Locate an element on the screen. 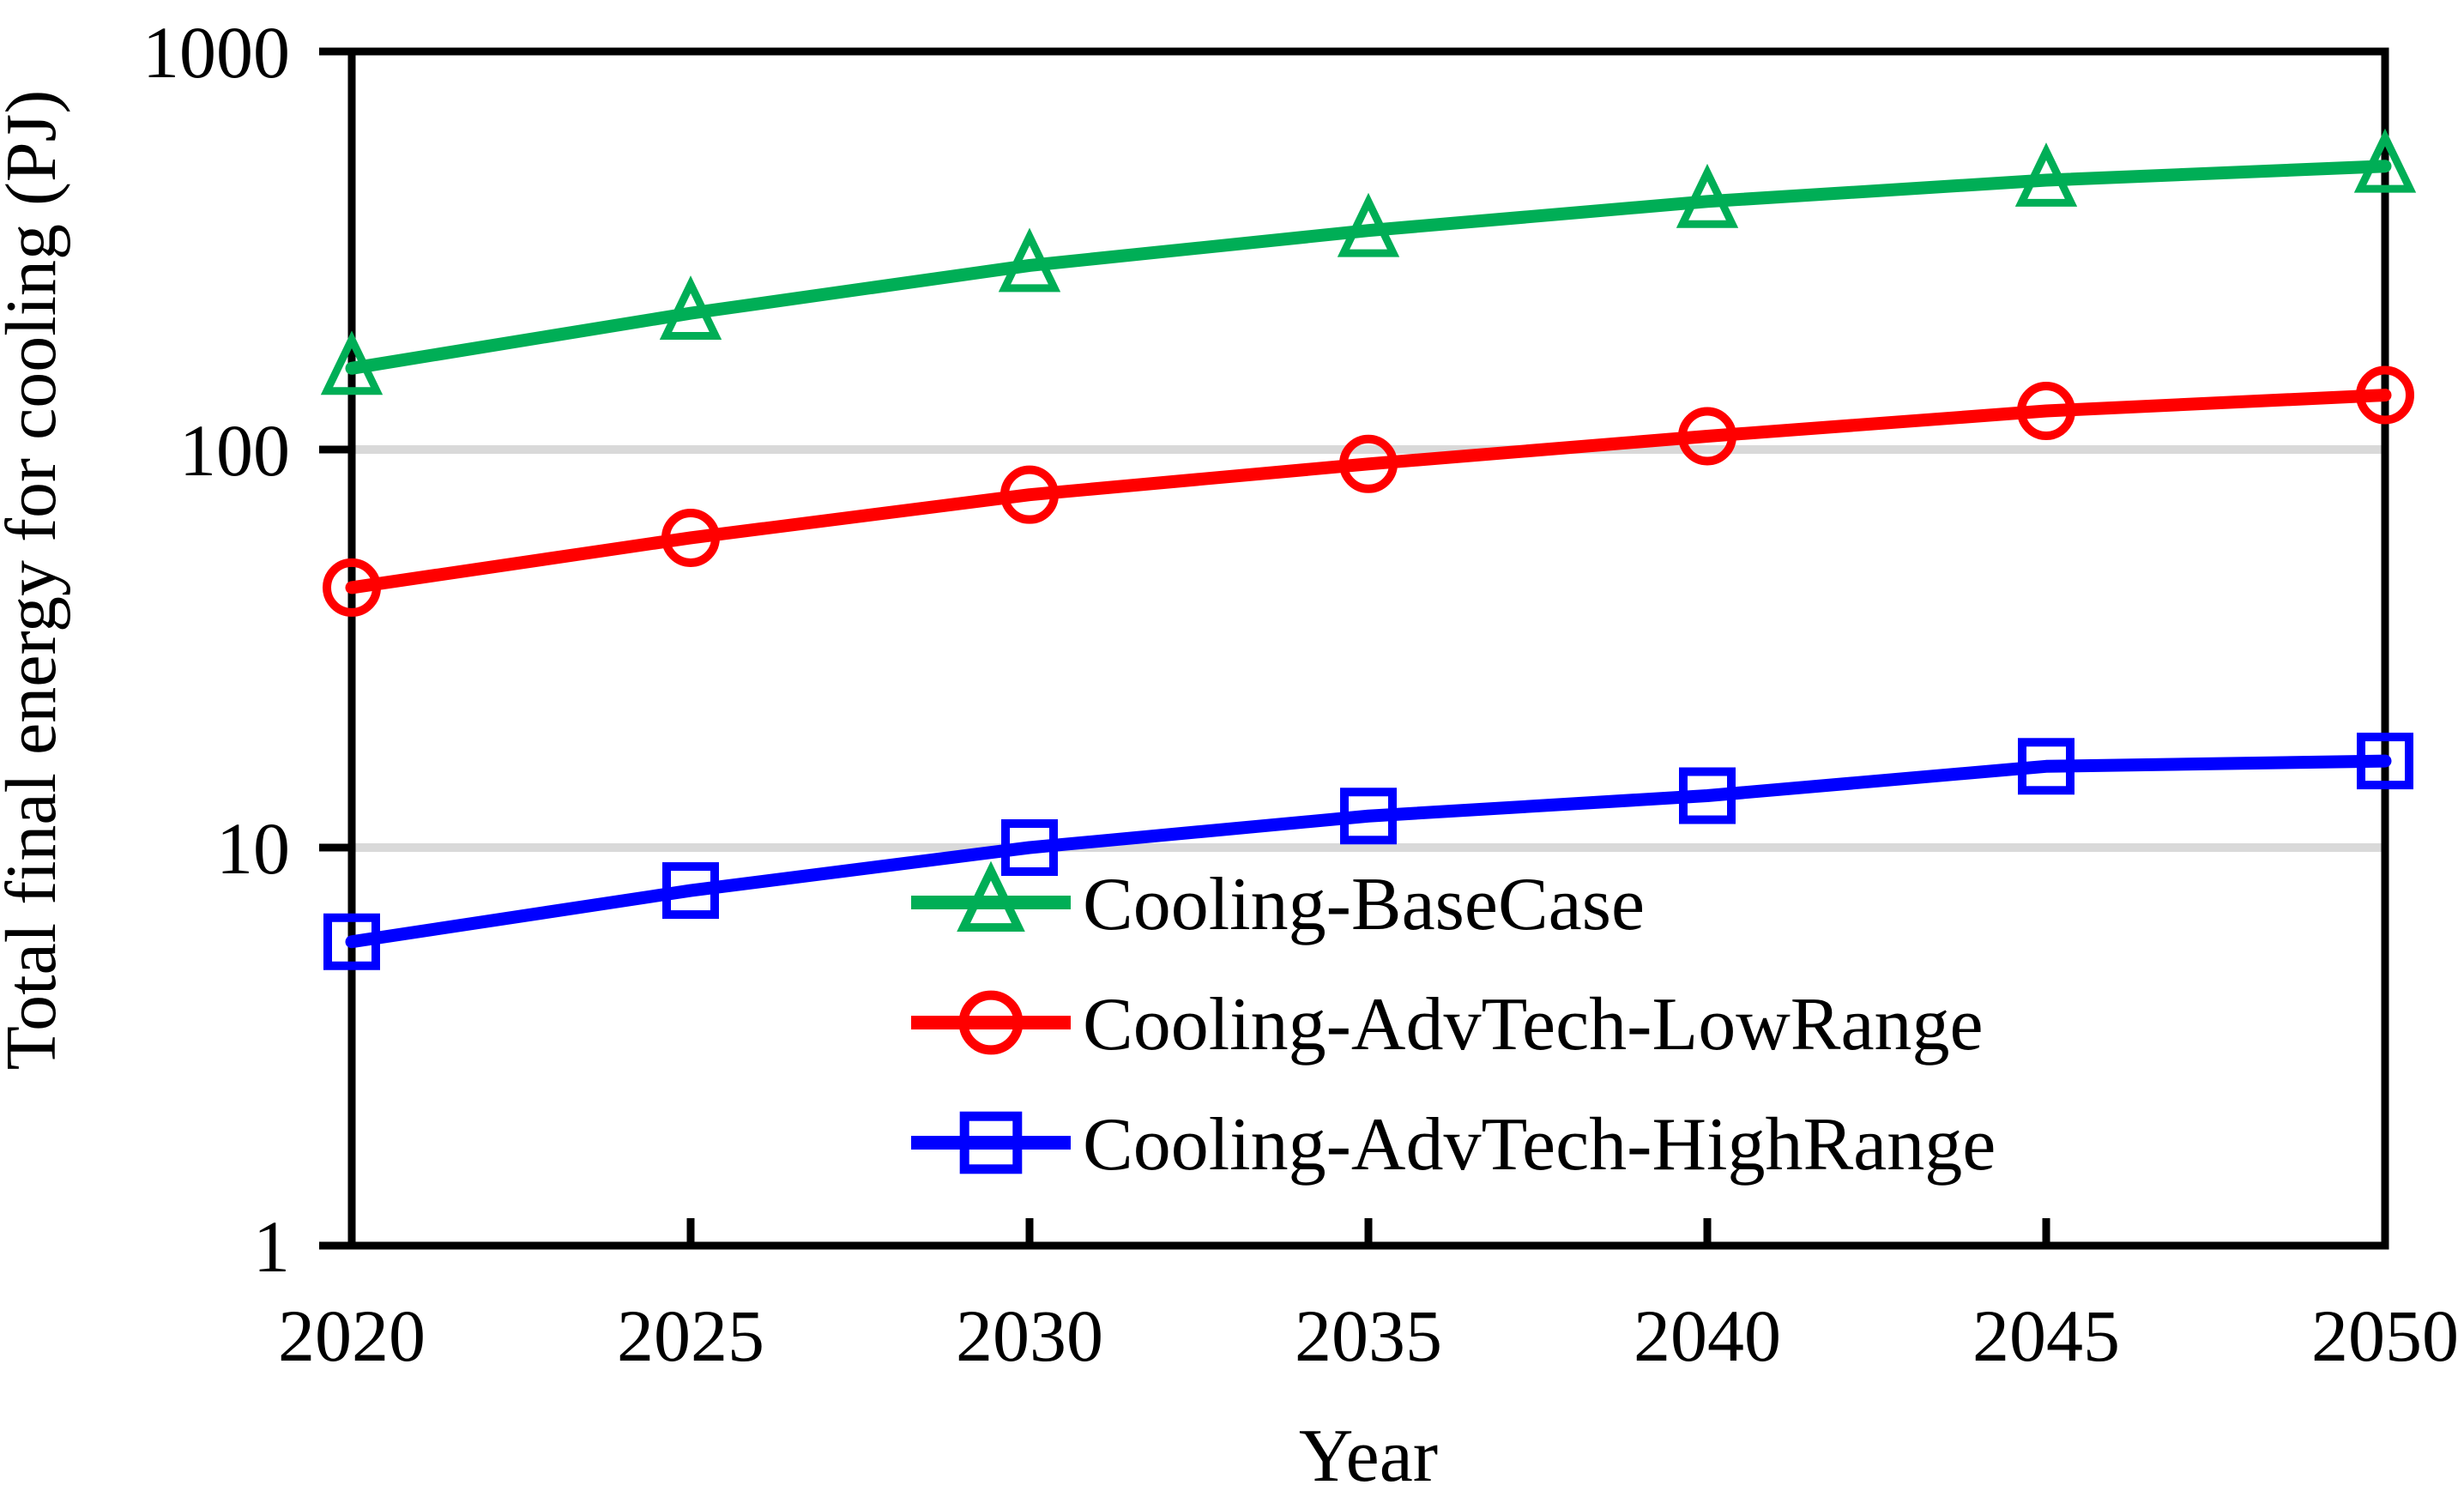 The image size is (2464, 1503). y-tick-label: 1 is located at coordinates (271, 1246).